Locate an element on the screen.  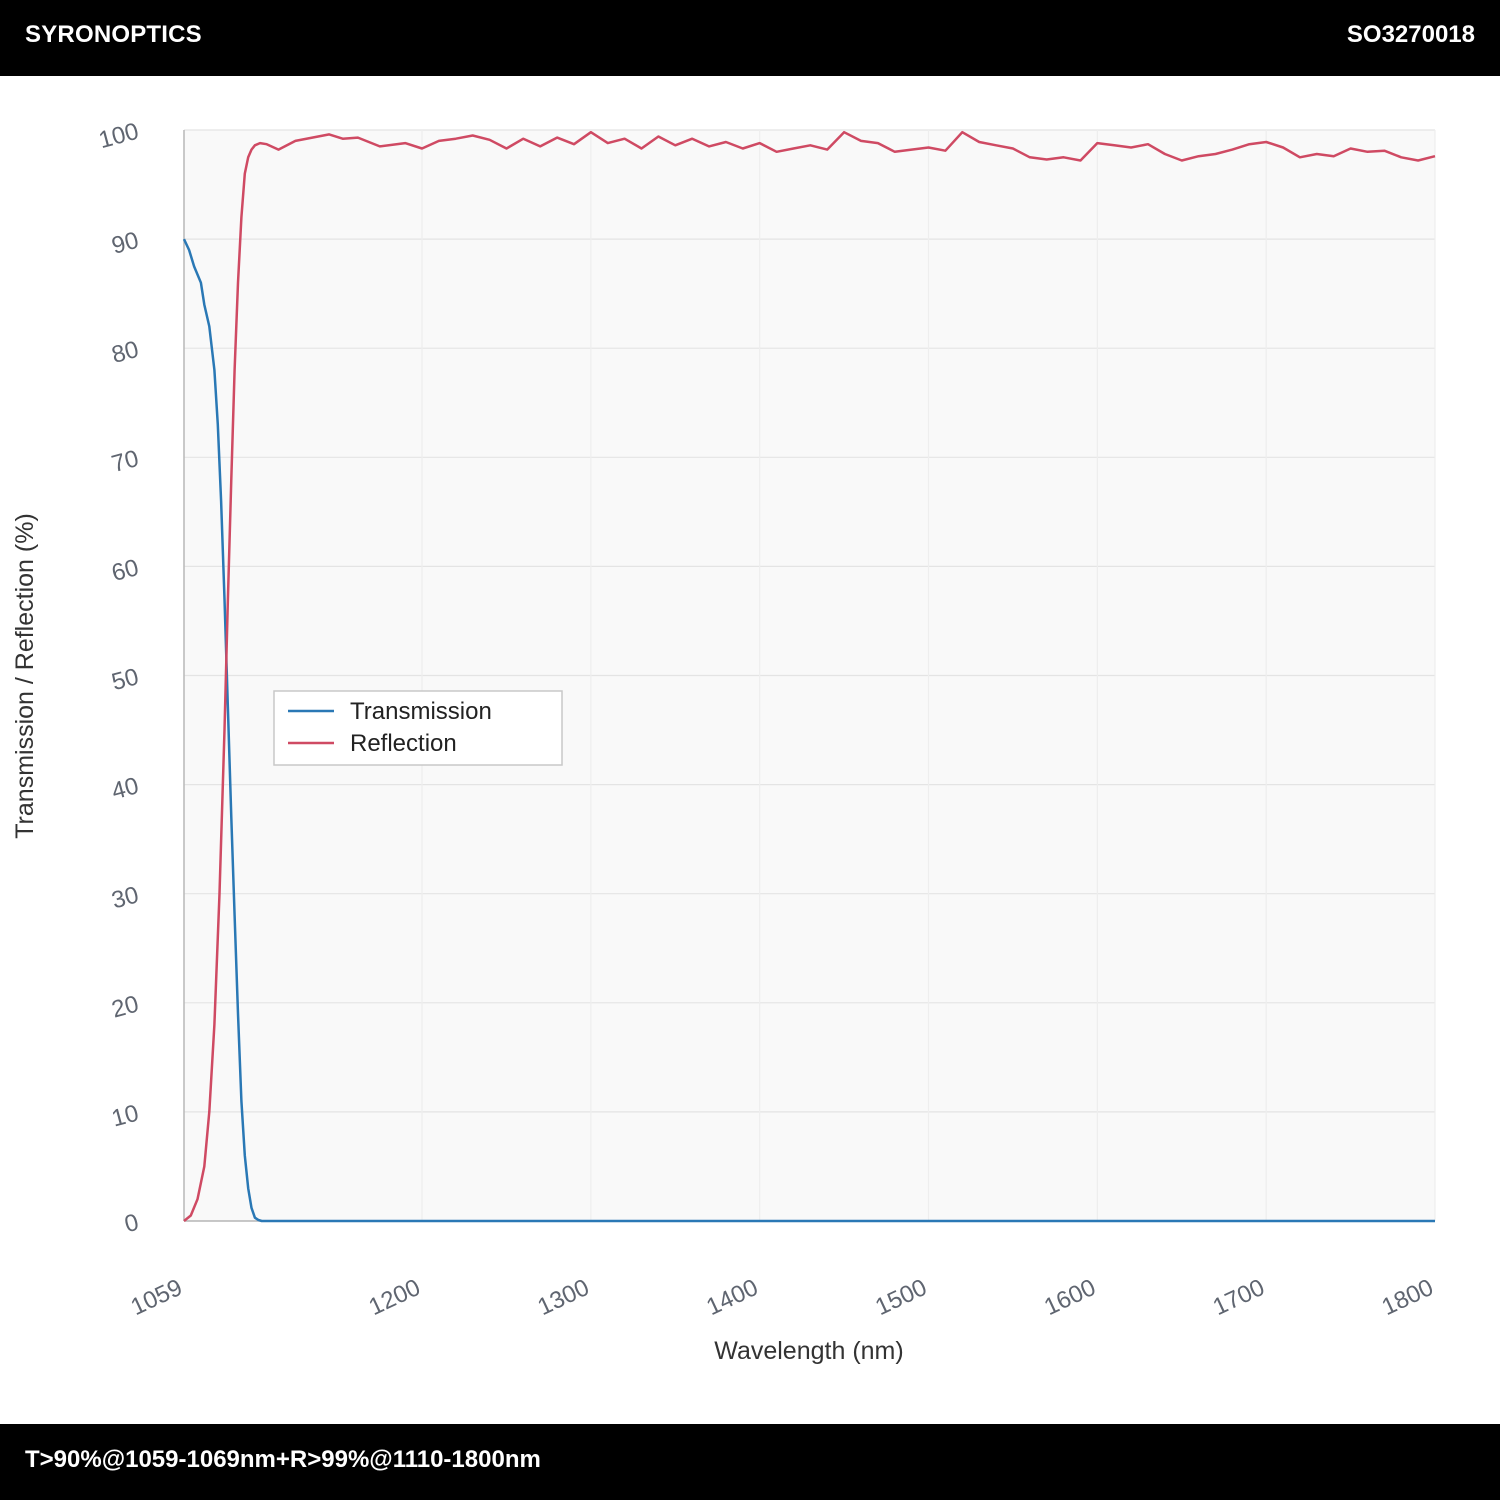
x-tick-label-1700: 1700 is located at coordinates (1239, 1297).